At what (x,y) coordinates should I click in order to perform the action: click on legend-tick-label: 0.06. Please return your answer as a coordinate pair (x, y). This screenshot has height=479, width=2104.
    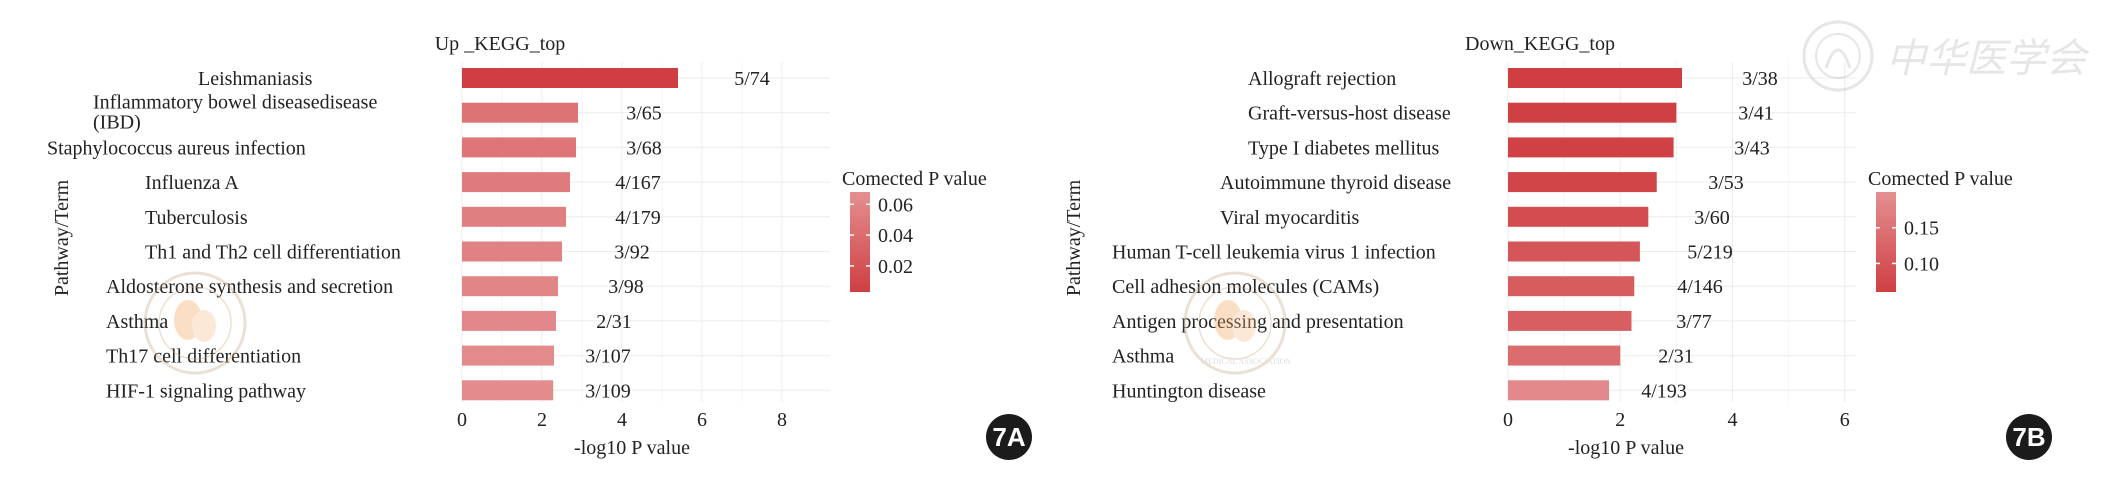
    Looking at the image, I should click on (895, 205).